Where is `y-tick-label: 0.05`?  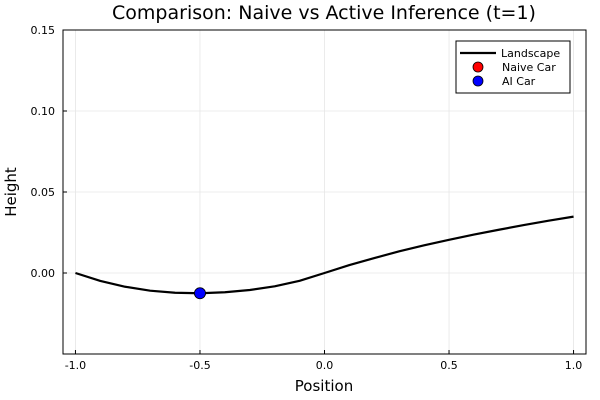 y-tick-label: 0.05 is located at coordinates (43, 192).